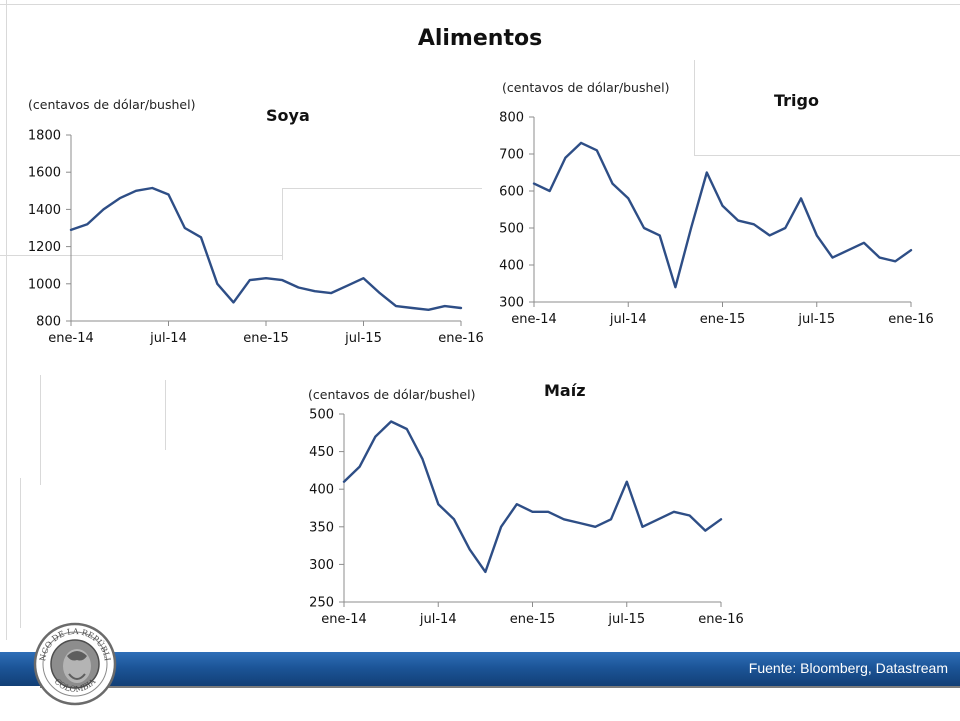 This screenshot has width=960, height=721. Describe the element at coordinates (44, 284) in the screenshot. I see `y-tick-label: 1000` at that location.